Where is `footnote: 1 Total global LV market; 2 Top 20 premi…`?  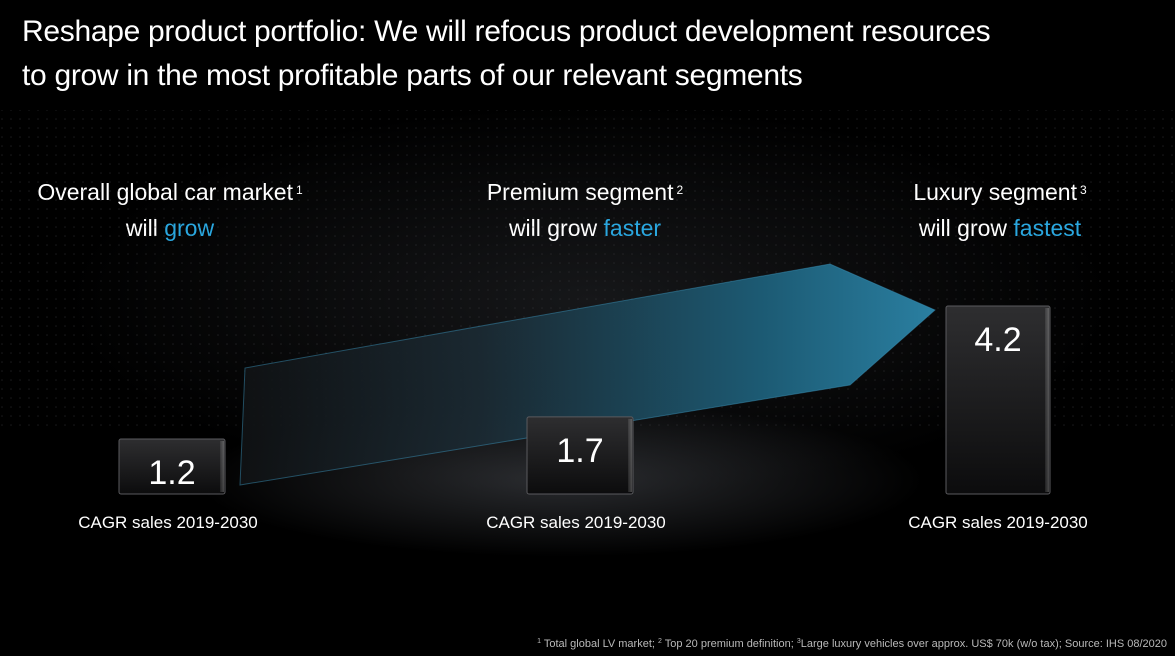
footnote: 1 Total global LV market; 2 Top 20 premi… is located at coordinates (852, 644).